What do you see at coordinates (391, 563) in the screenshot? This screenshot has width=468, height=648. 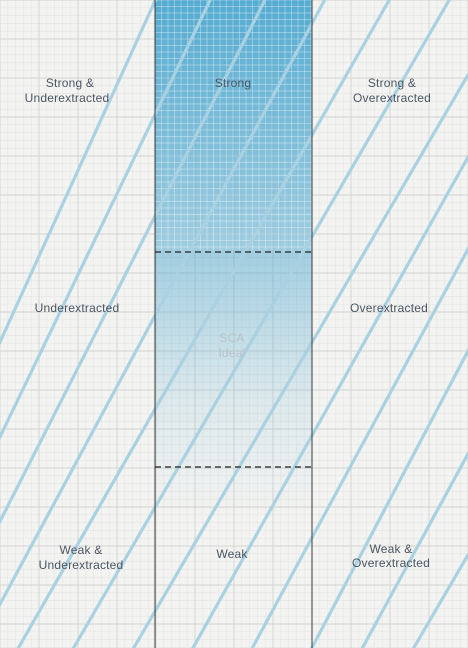 I see `label-weak-overextracted-line2: Overextracted` at bounding box center [391, 563].